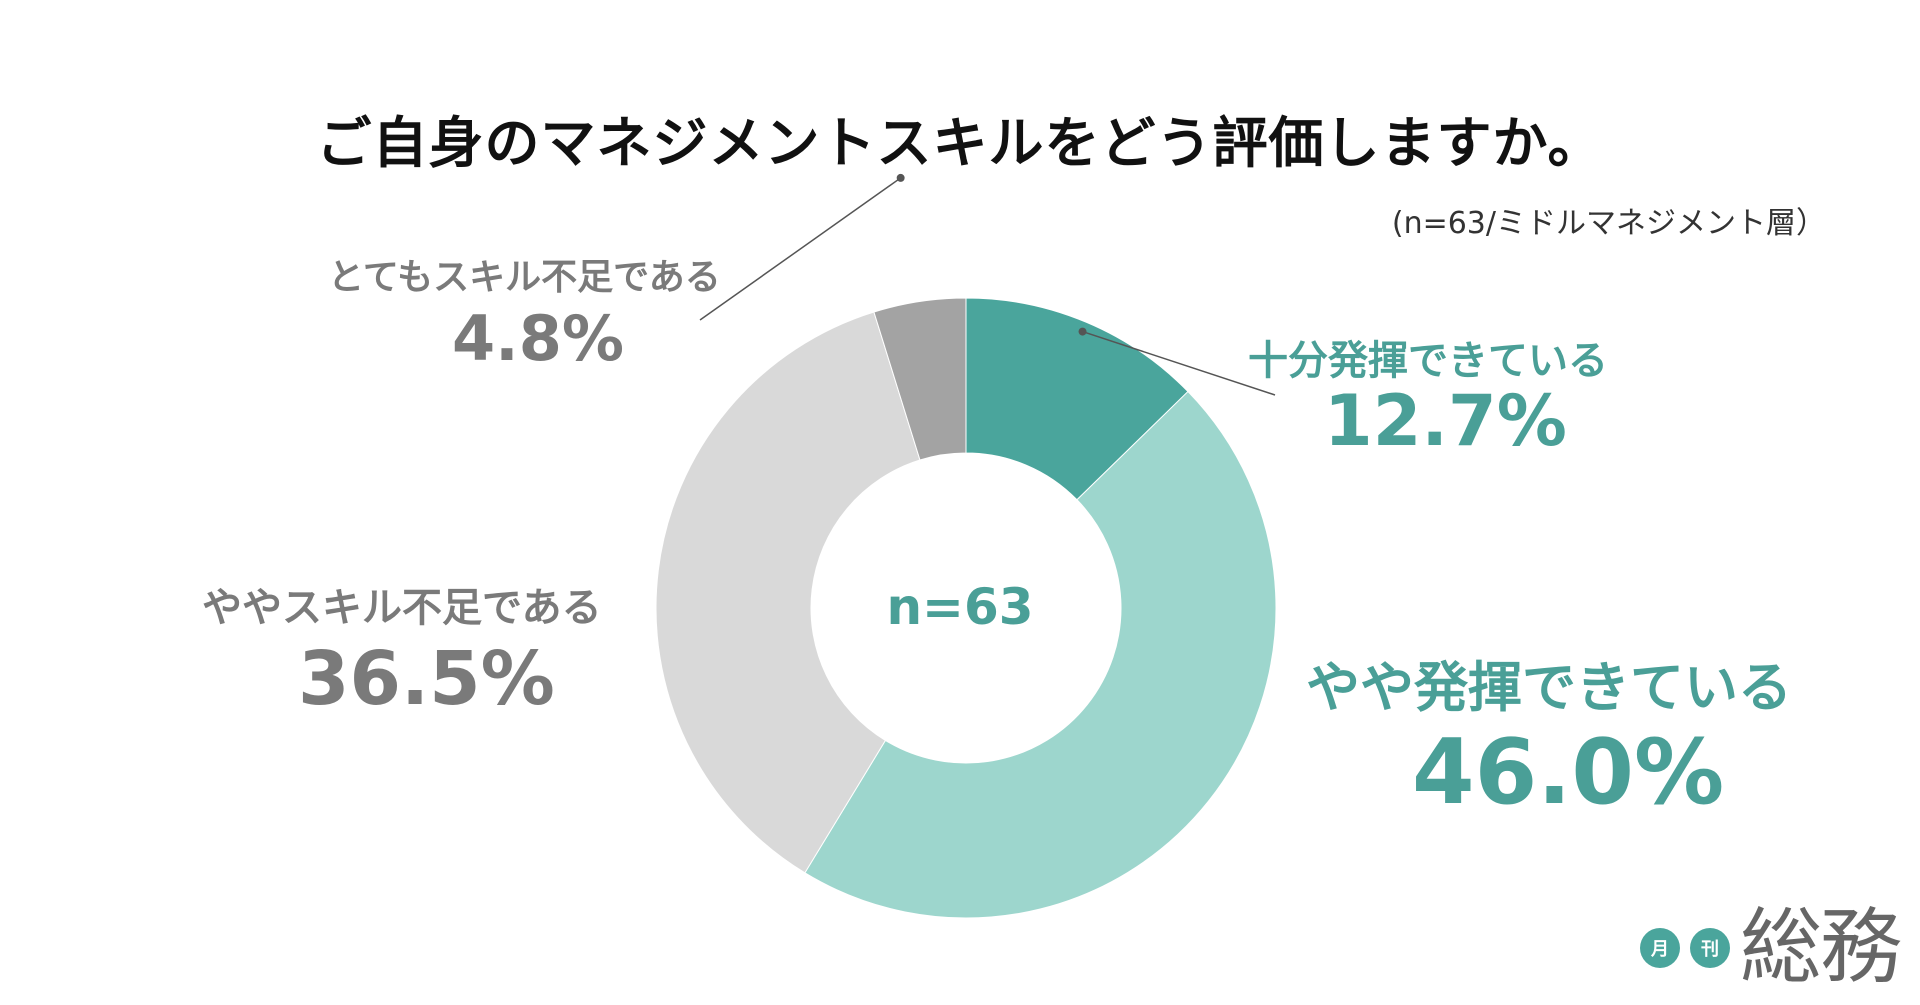  I want to click on leader-slice-0-dot, so click(1082, 331).